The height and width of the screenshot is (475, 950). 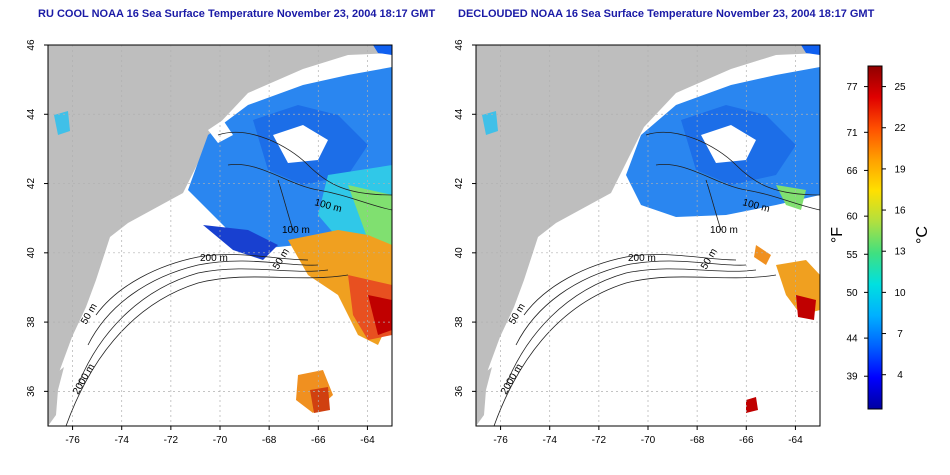 What do you see at coordinates (900, 87) in the screenshot?
I see `celsius-tick-label: 25` at bounding box center [900, 87].